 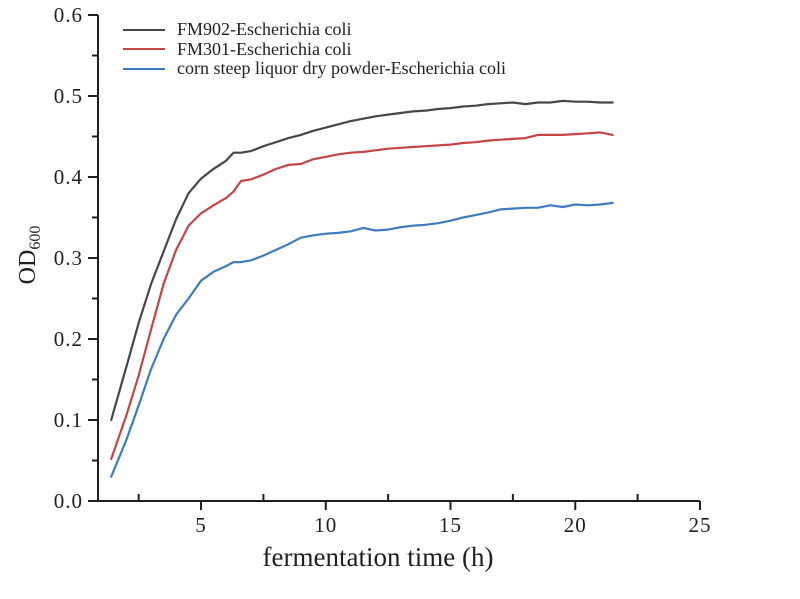 What do you see at coordinates (68, 177) in the screenshot?
I see `y-axis-tick-label: 0.4` at bounding box center [68, 177].